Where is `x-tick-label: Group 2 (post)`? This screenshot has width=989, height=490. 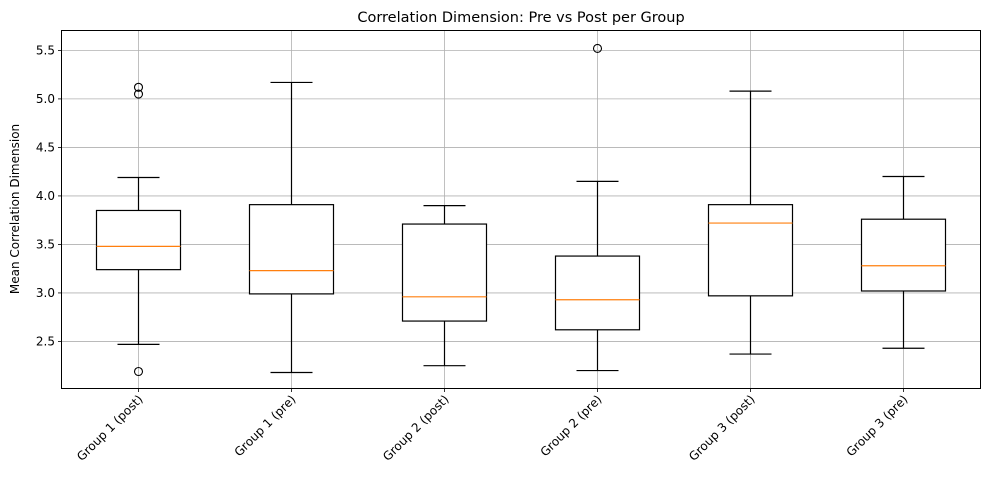
x-tick-label: Group 2 (post) is located at coordinates (415, 427).